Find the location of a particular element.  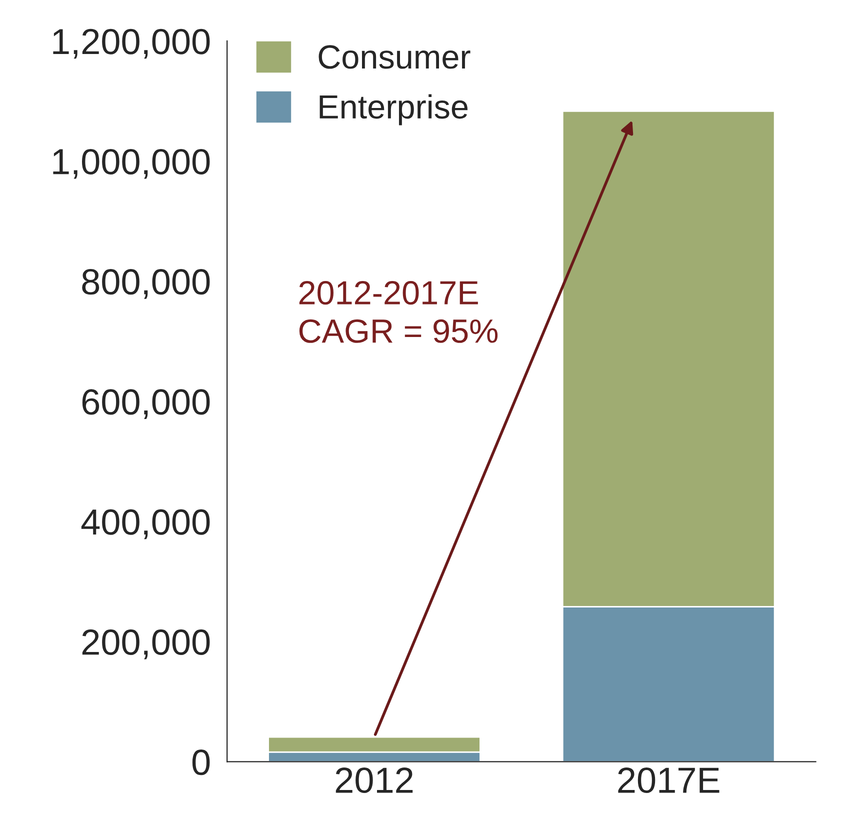

annotation: 2012-2017E CAGR = 95% is located at coordinates (398, 312).